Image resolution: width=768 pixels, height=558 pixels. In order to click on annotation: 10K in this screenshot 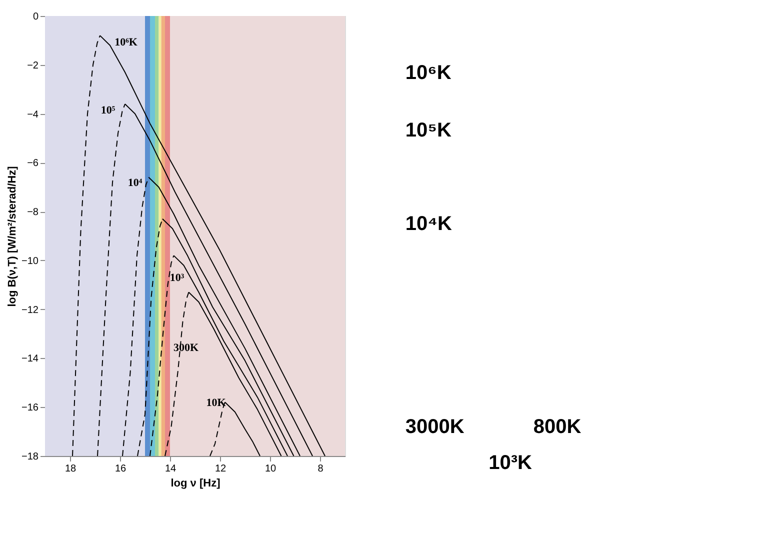, I will do `click(216, 403)`.